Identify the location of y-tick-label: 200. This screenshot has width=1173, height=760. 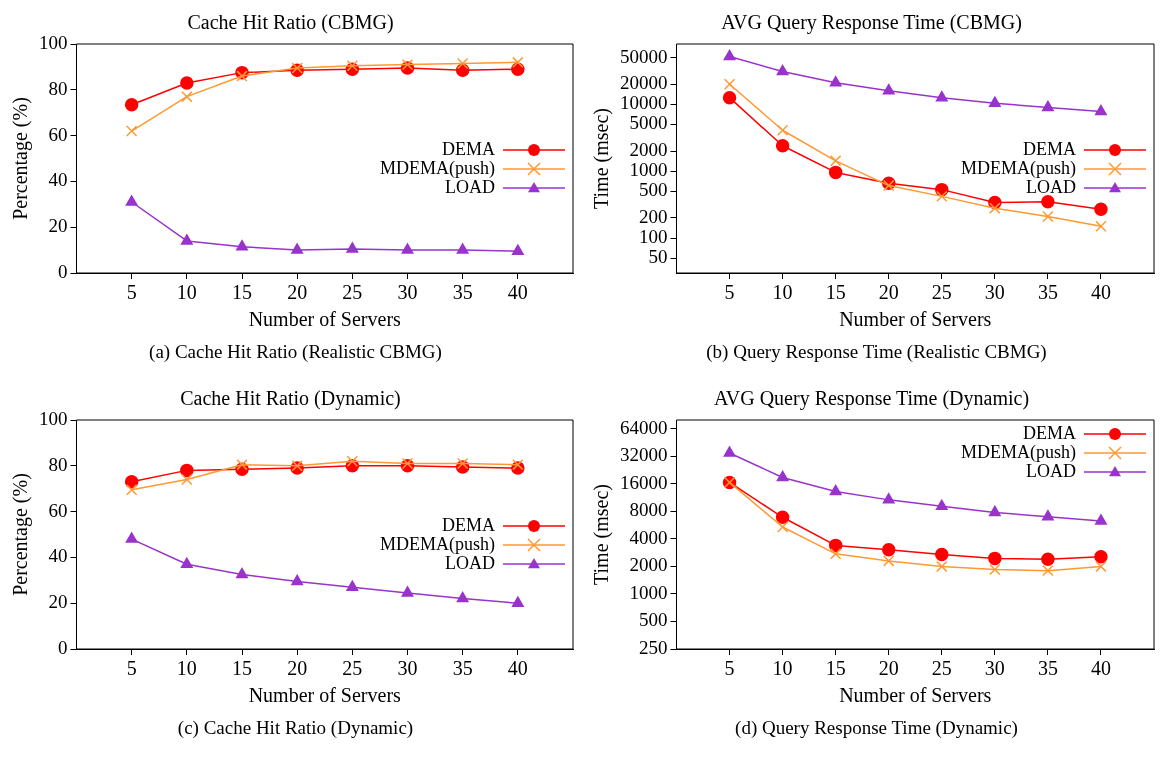
(653, 216).